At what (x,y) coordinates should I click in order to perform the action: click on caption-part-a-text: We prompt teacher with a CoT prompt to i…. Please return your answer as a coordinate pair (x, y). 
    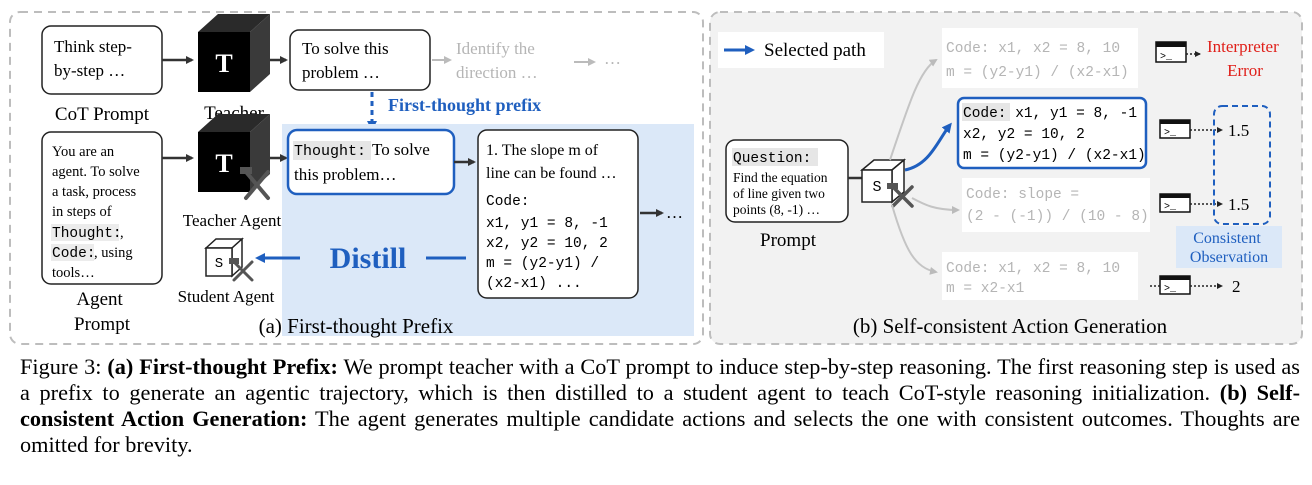
    Looking at the image, I should click on (660, 379).